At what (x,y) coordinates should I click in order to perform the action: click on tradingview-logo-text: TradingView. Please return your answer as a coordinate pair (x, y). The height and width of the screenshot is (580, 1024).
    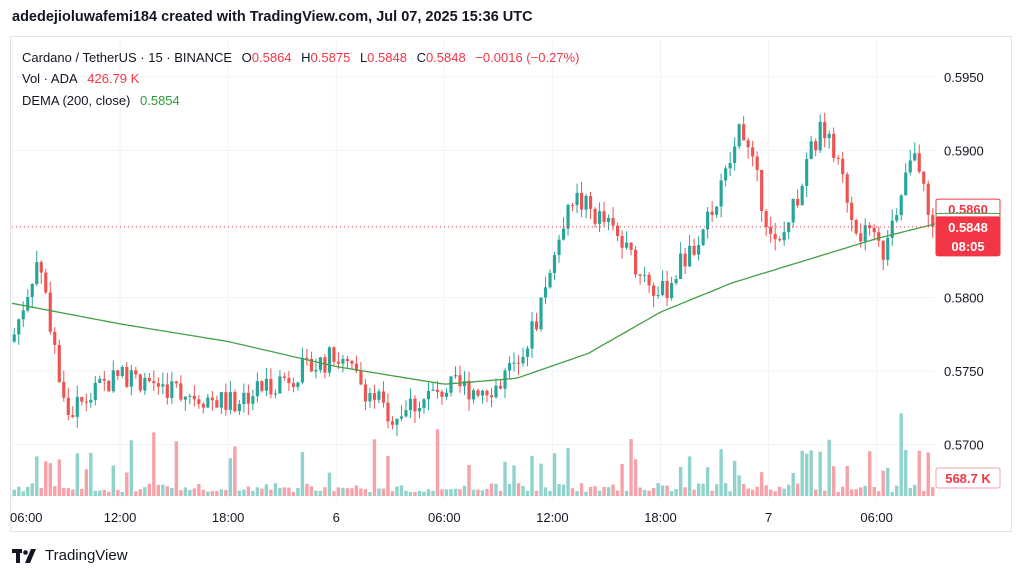
    Looking at the image, I should click on (86, 555).